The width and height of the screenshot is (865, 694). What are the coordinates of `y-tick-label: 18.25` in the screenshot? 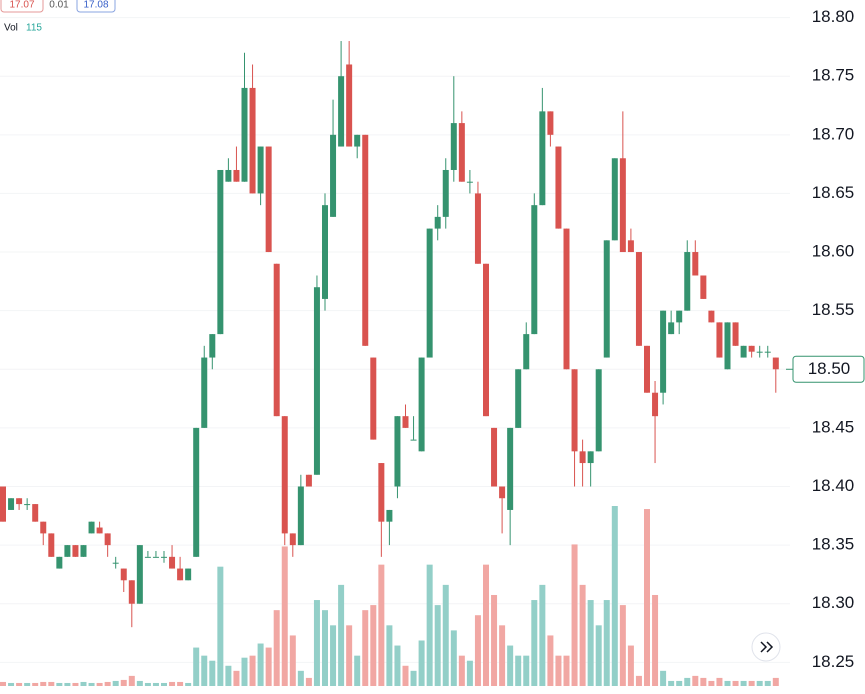 It's located at (833, 661).